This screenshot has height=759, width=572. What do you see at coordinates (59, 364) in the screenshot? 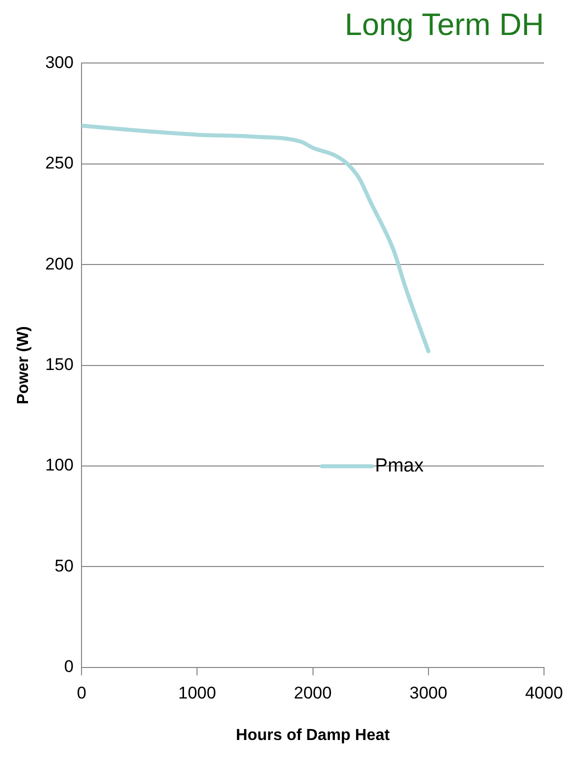
I see `y-tick-label: 150` at bounding box center [59, 364].